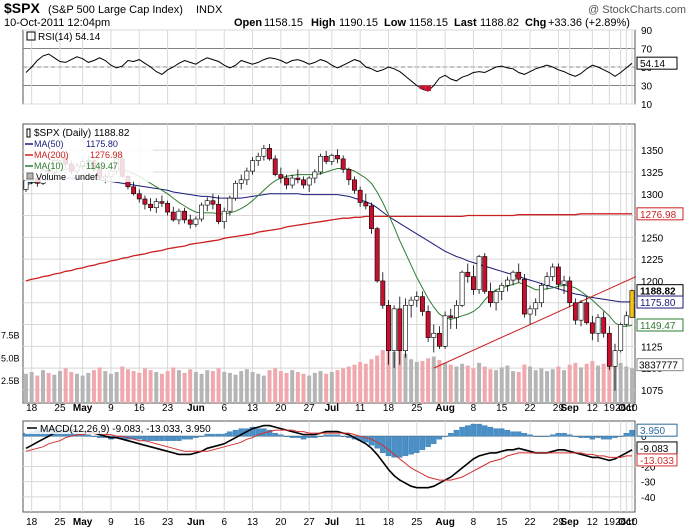 The height and width of the screenshot is (529, 690). Describe the element at coordinates (111, 408) in the screenshot. I see `x-axis-tick-label: 9` at that location.